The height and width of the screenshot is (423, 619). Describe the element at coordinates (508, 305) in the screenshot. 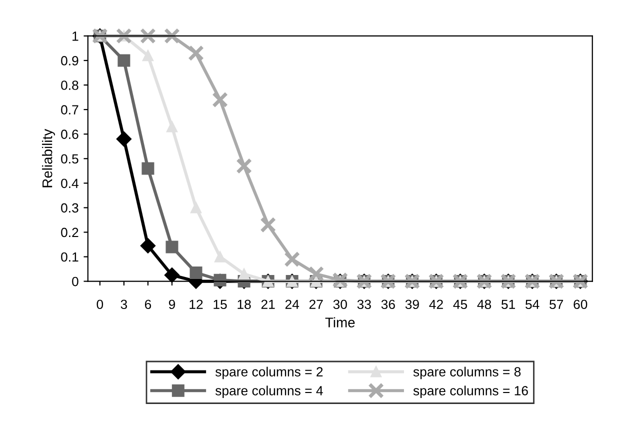

I see `x-tick-label: 51` at that location.